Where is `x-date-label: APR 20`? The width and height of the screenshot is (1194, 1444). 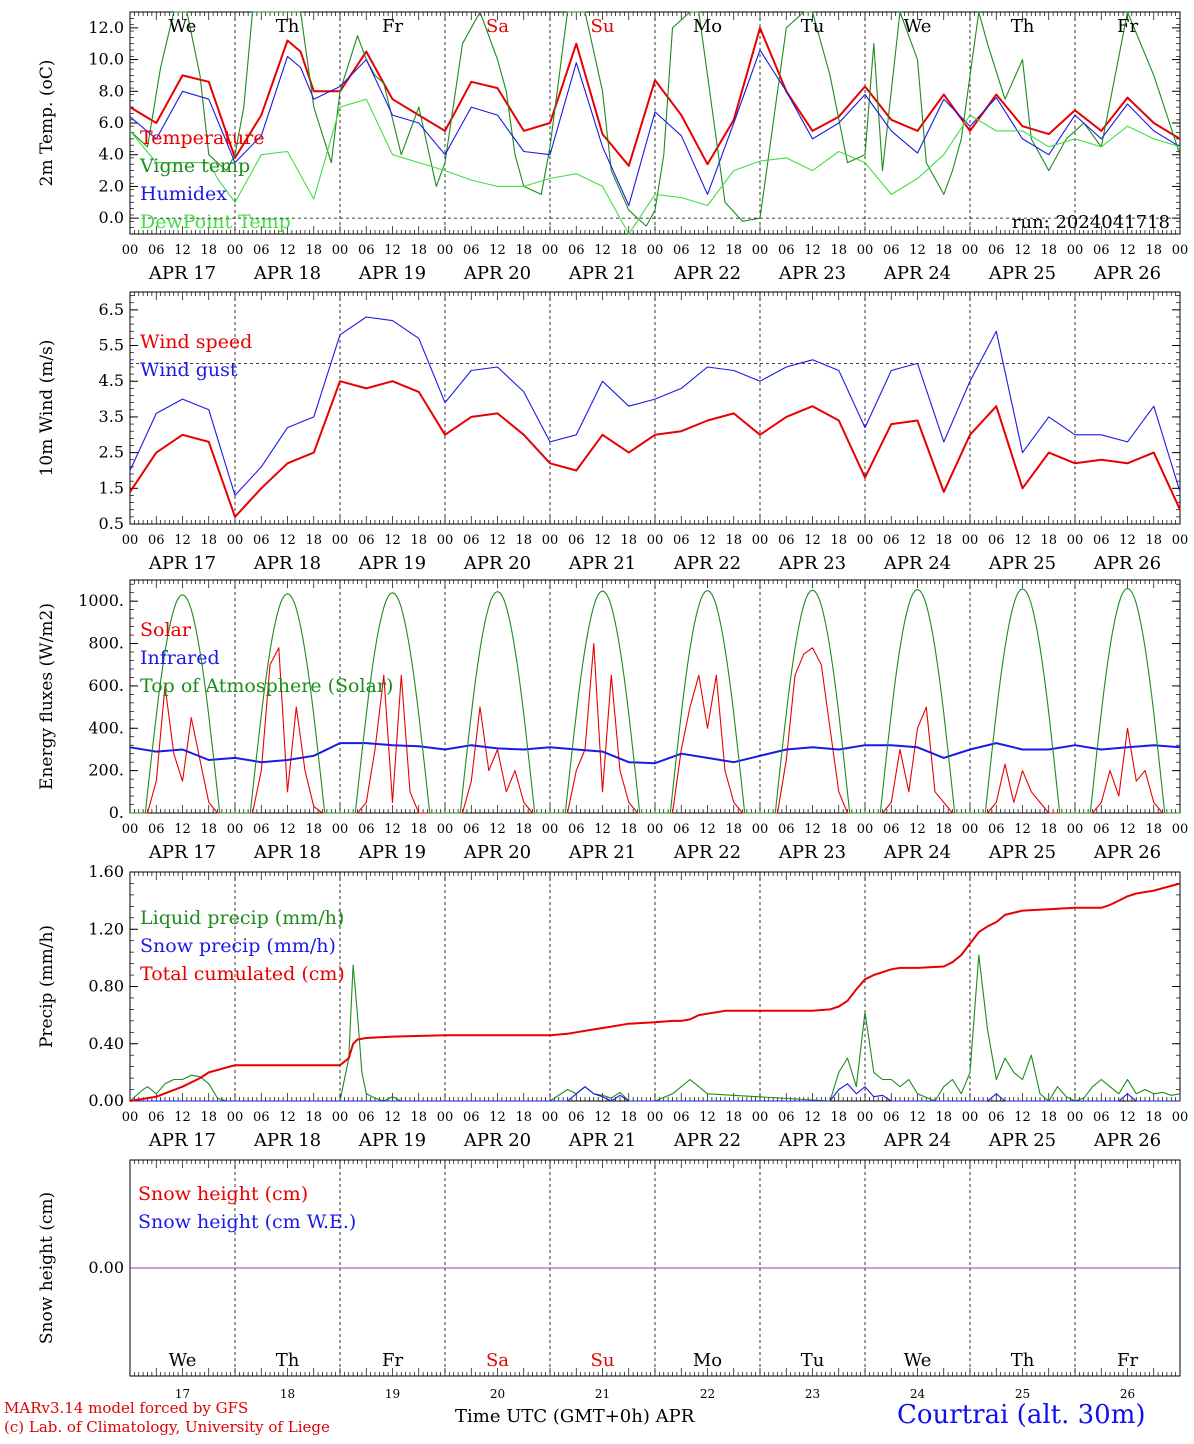 x-date-label: APR 20 is located at coordinates (497, 563).